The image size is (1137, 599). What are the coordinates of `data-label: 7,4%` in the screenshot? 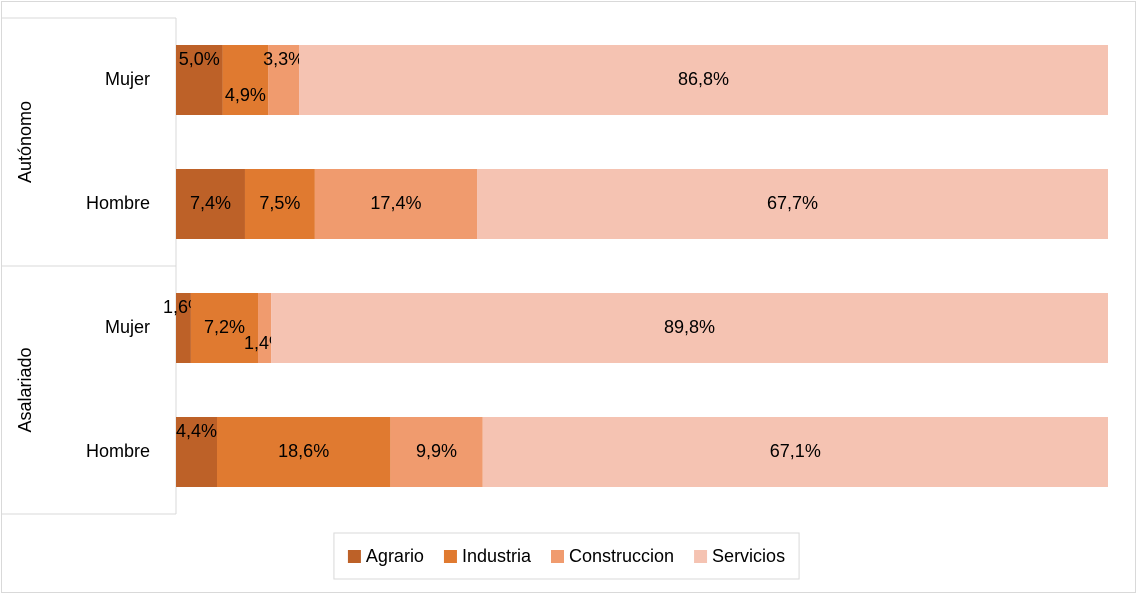 It's located at (210, 203).